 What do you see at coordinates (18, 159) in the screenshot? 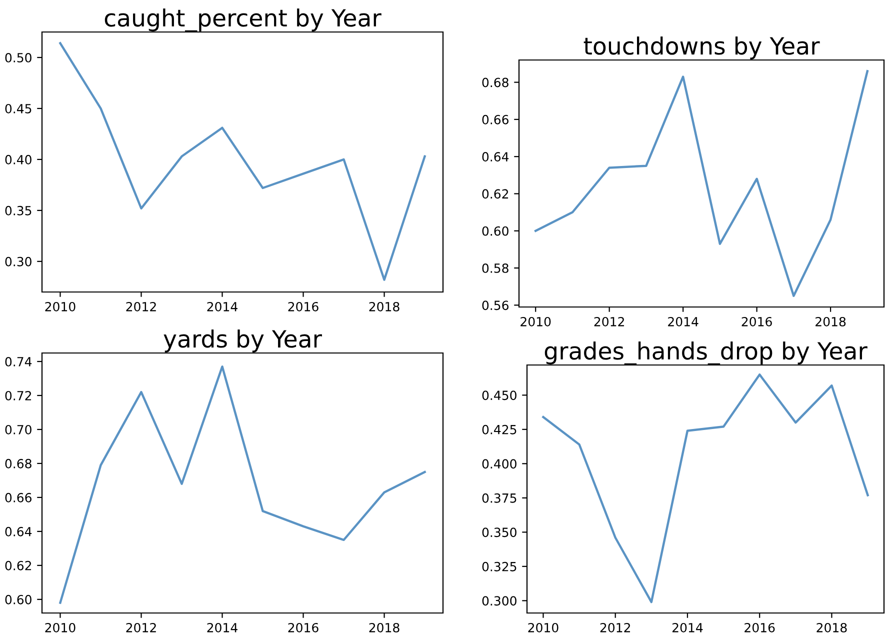
I see `y-tick-label: 0.40` at bounding box center [18, 159].